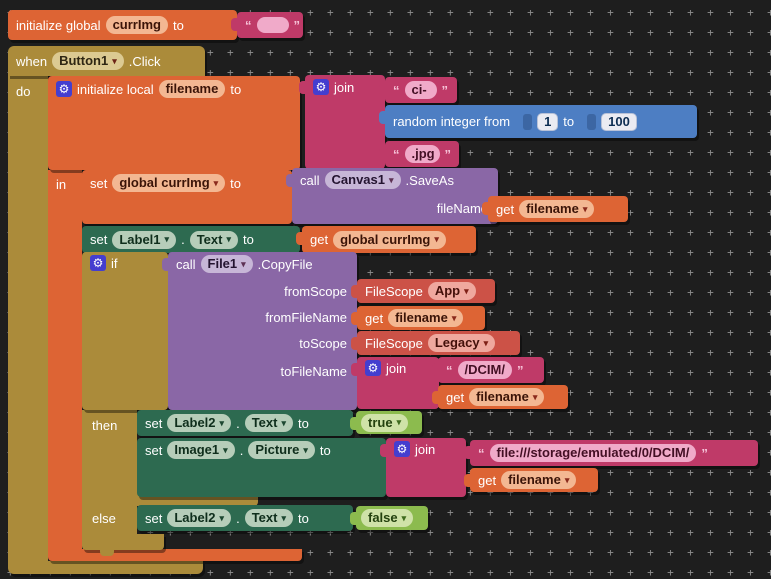 This screenshot has height=579, width=771. I want to click on text-string-block: “ ci- ”, so click(418, 90).